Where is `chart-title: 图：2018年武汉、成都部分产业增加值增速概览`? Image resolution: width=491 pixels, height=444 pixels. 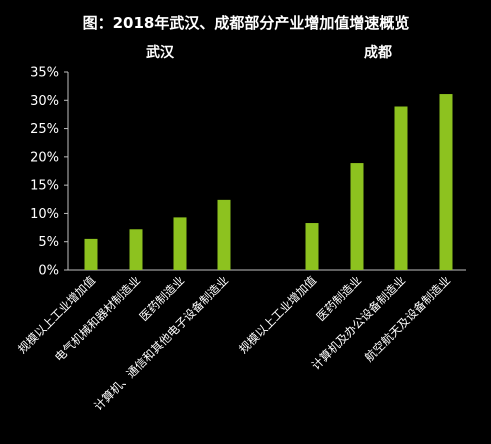
chart-title: 图：2018年武汉、成都部分产业增加值增速概览 is located at coordinates (246, 23).